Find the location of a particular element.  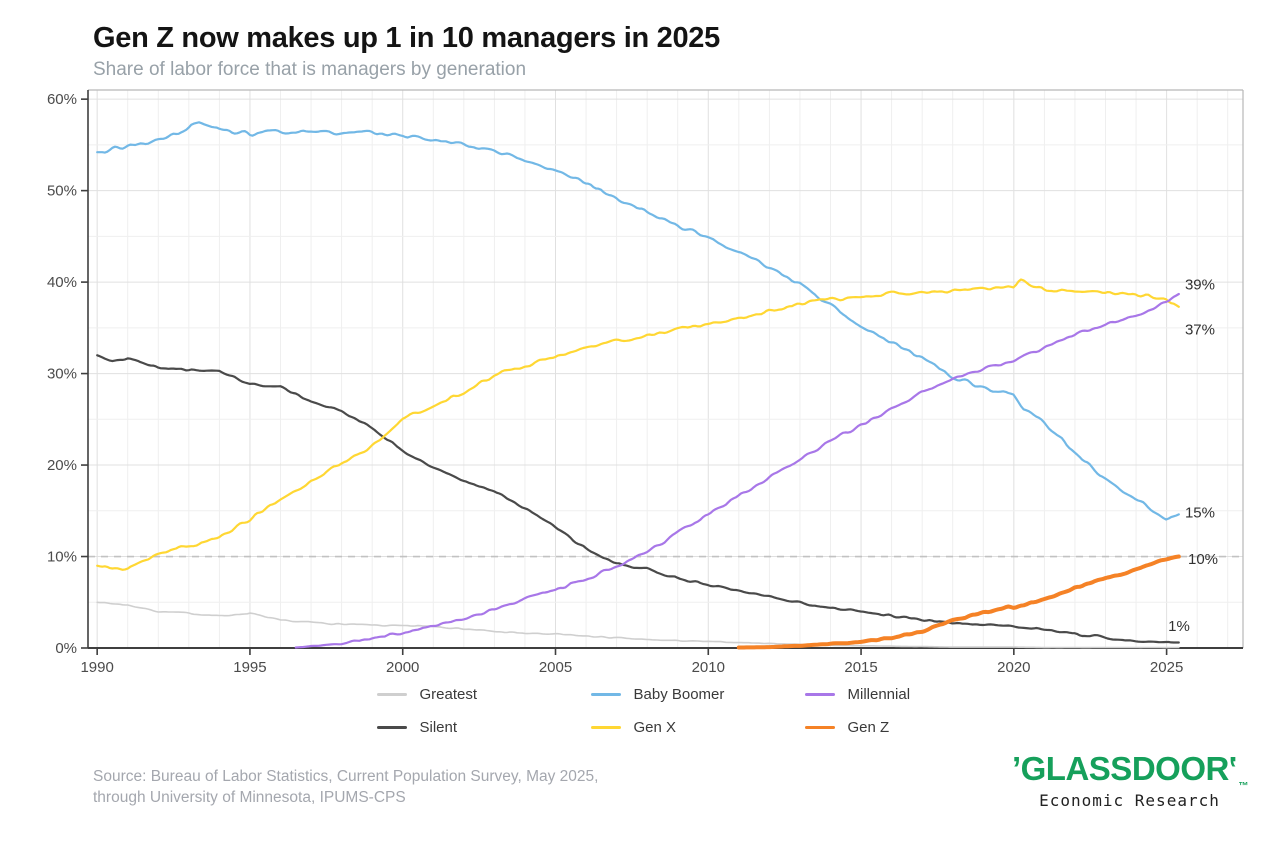

y-tick-label-0: 0% is located at coordinates (66, 648).